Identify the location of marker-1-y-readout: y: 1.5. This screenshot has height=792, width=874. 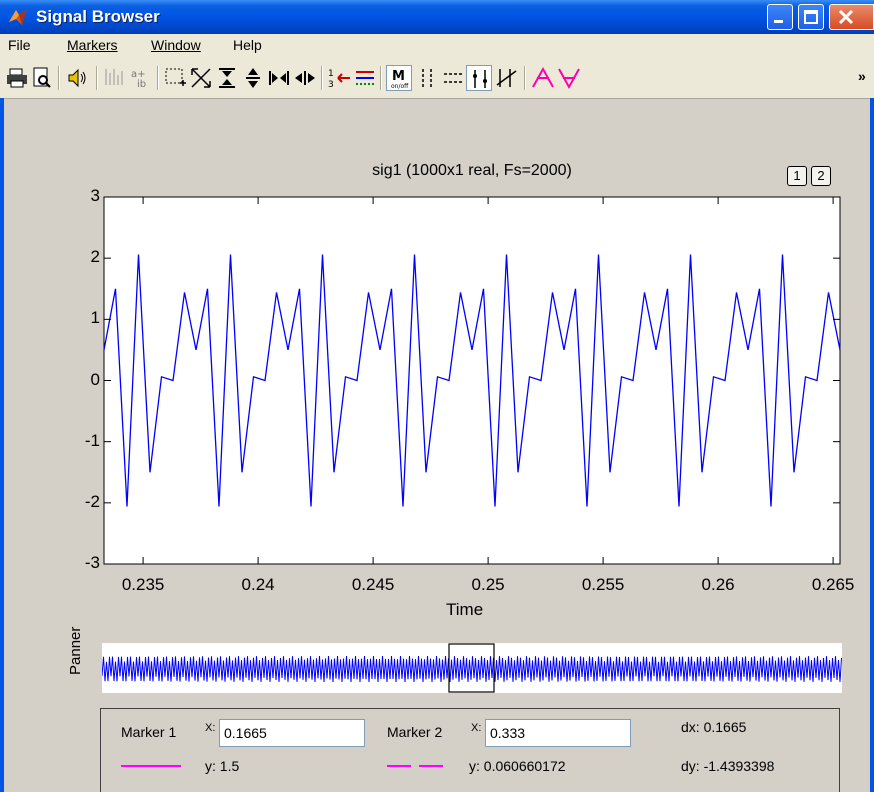
(222, 766).